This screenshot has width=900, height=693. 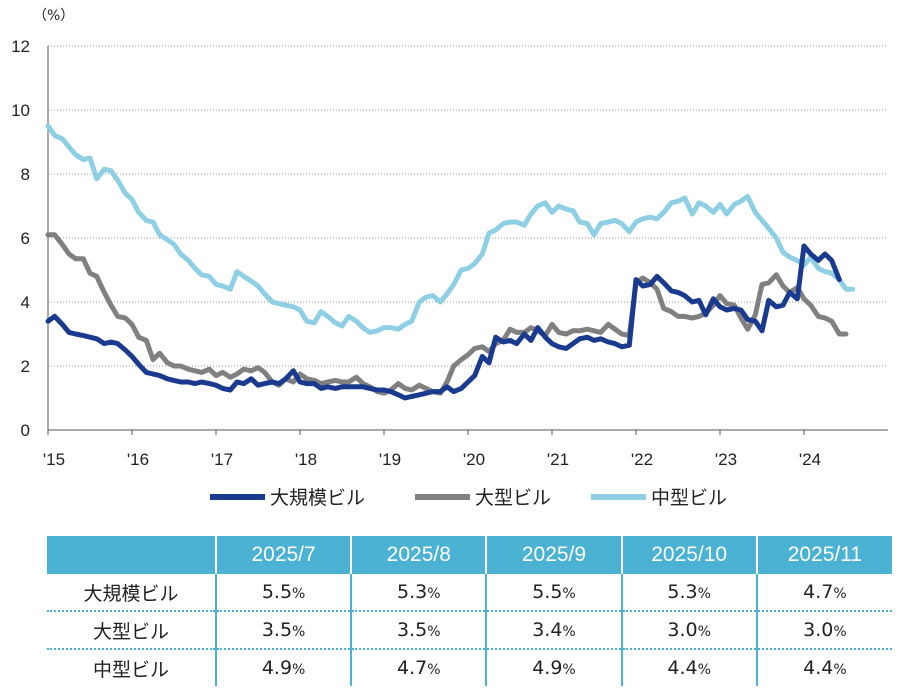 What do you see at coordinates (823, 555) in the screenshot?
I see `table-column-header: 2025/11` at bounding box center [823, 555].